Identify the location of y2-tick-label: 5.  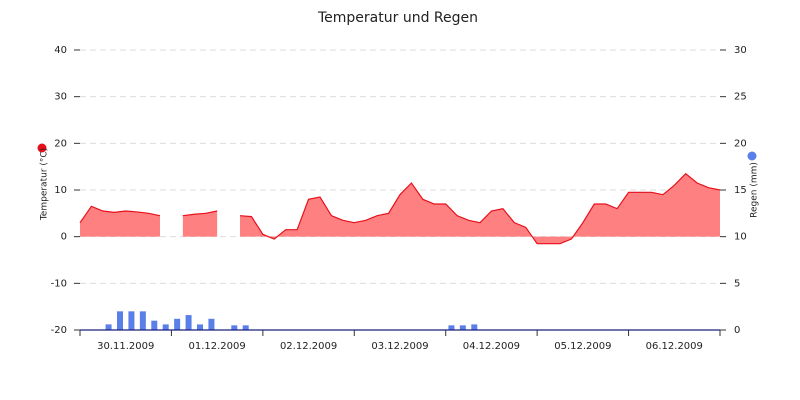
(737, 283).